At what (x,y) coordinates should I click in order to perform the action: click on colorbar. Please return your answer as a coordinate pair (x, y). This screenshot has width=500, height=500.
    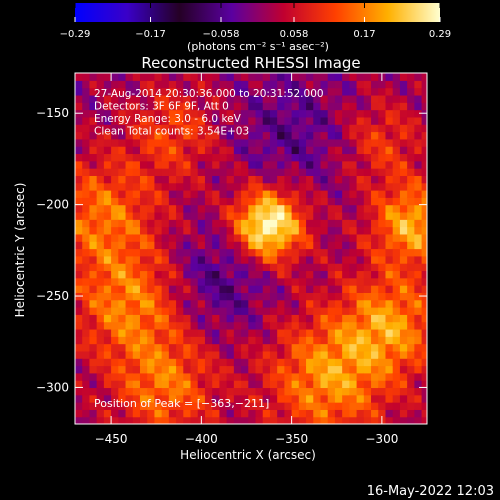
    Looking at the image, I should click on (257, 12).